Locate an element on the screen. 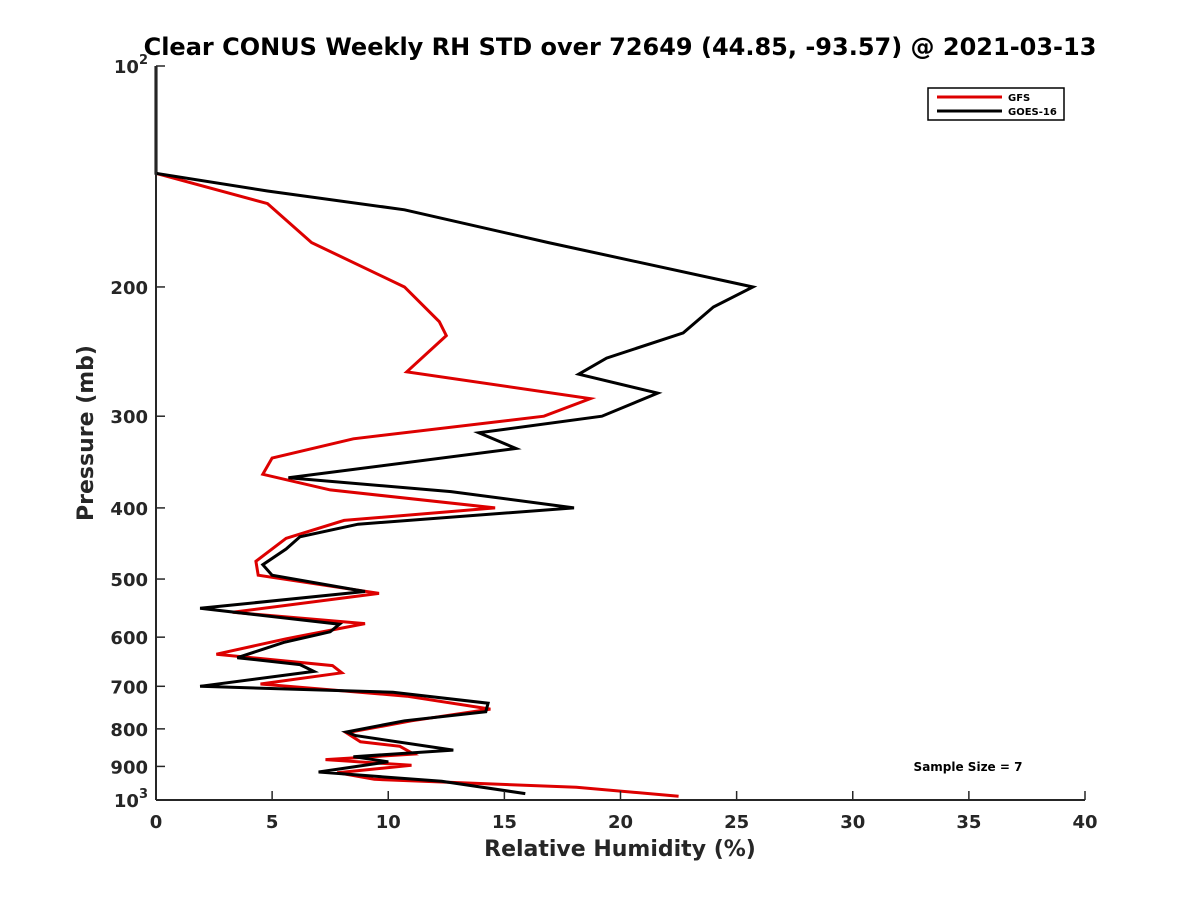  sample-size-note: Sample Size = 7 is located at coordinates (968, 767).